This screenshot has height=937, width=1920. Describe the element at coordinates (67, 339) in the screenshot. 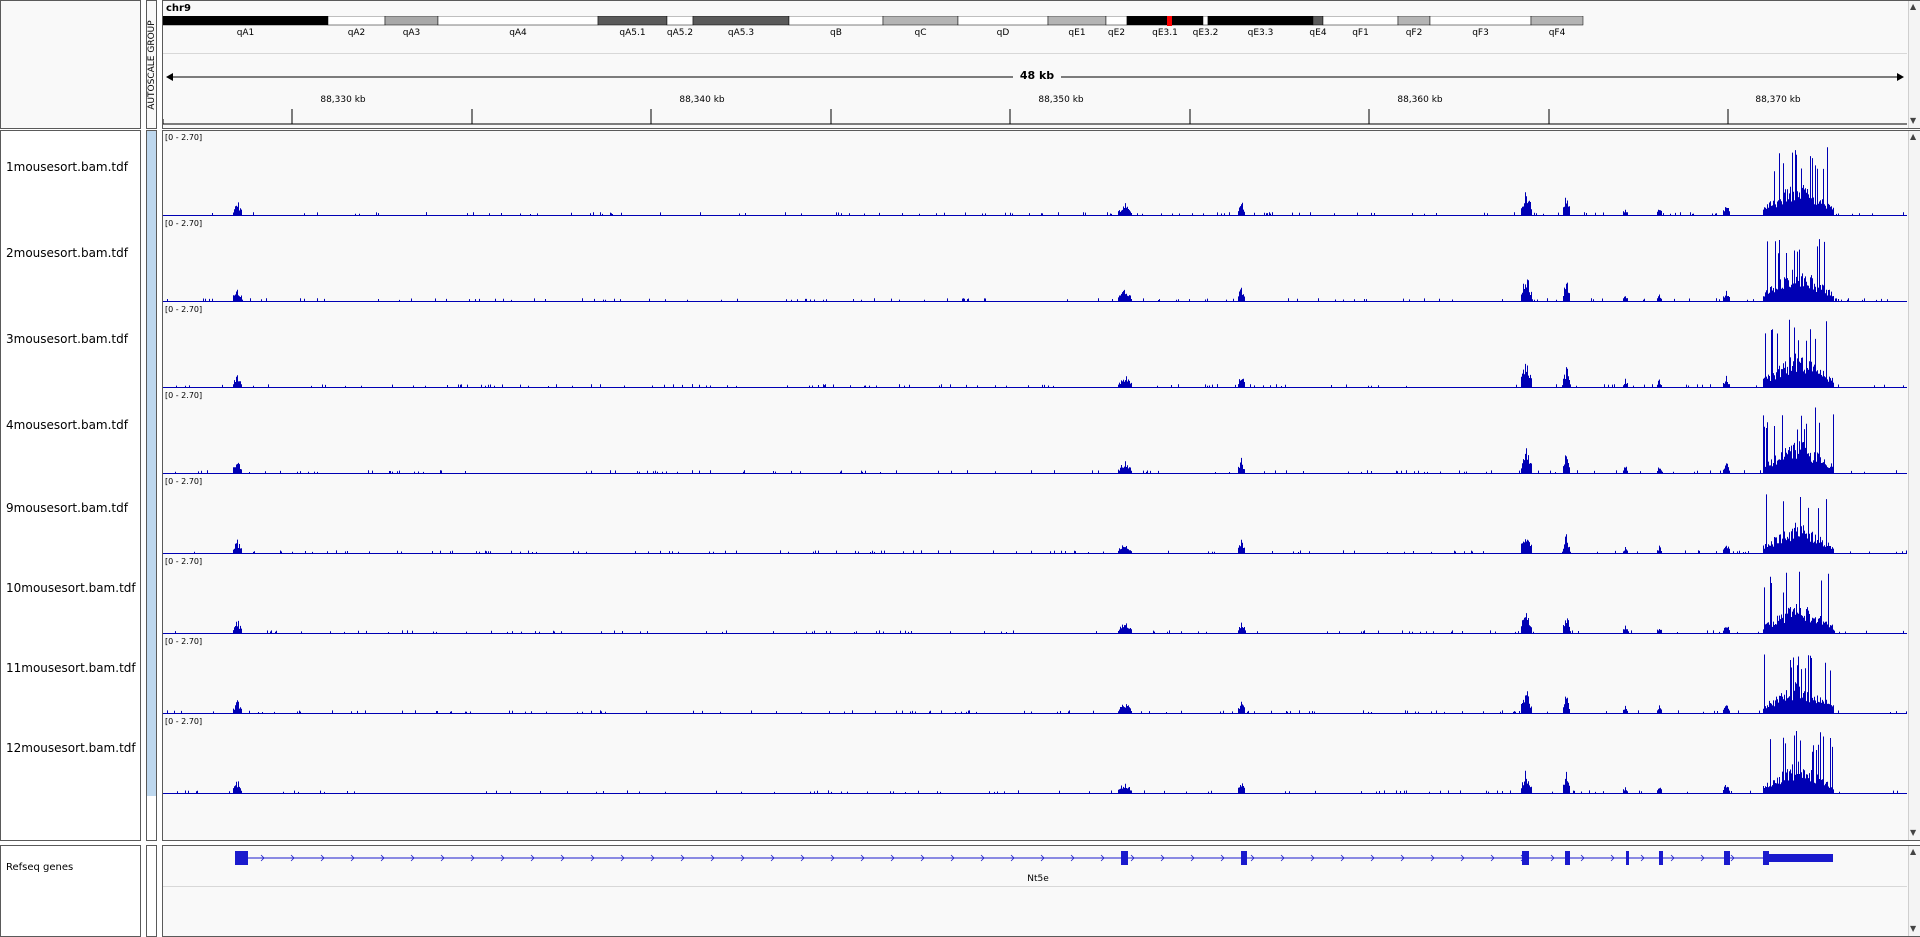

I see `track-name: 3mousesort.bam.tdf` at that location.